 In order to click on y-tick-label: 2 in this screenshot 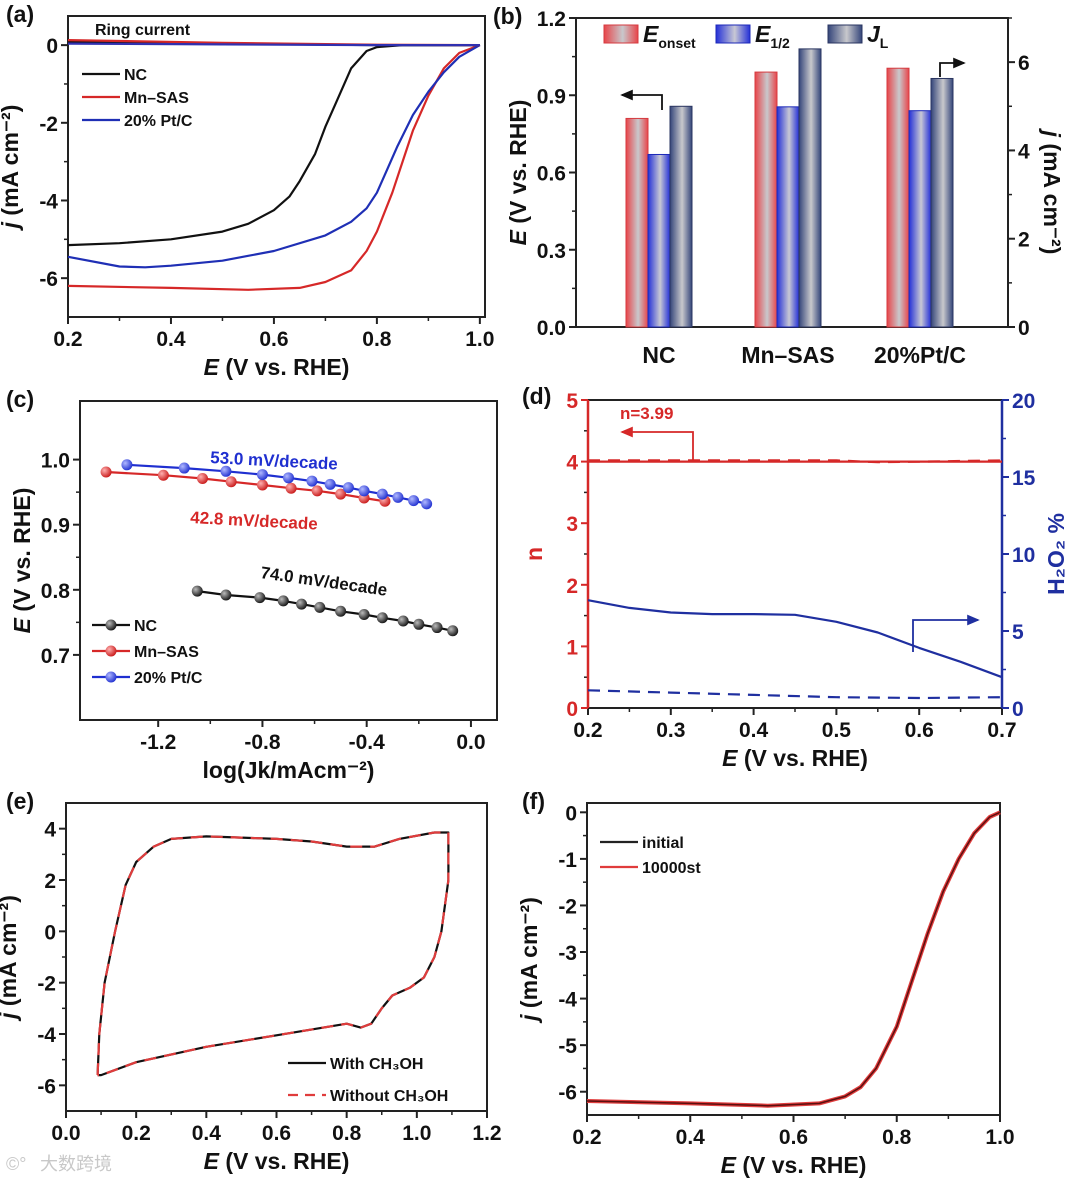, I will do `click(50, 881)`.